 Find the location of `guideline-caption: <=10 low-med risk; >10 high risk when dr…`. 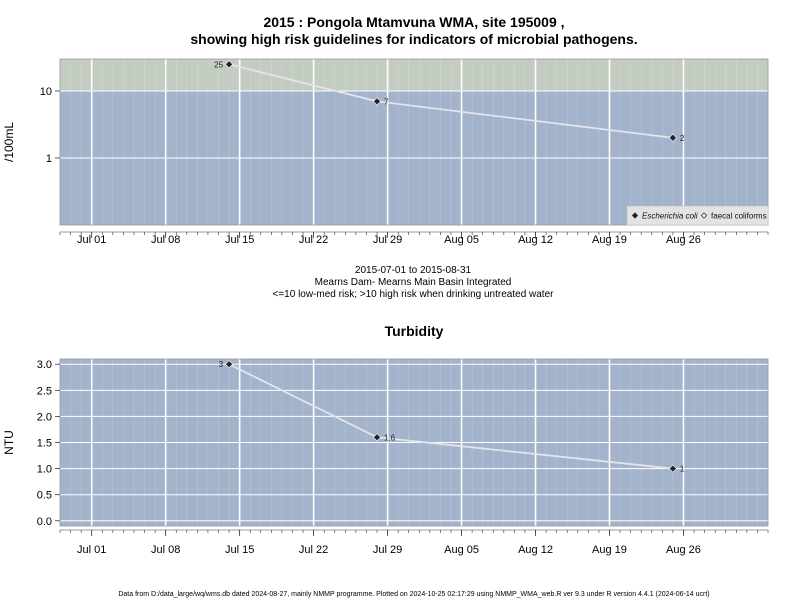

guideline-caption: <=10 low-med risk; >10 high risk when dr… is located at coordinates (414, 294).